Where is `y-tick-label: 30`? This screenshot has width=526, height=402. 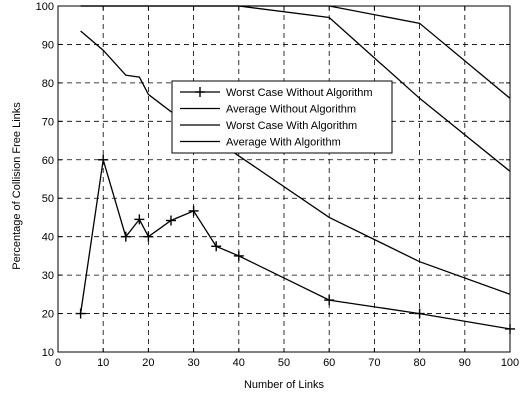 y-tick-label: 30 is located at coordinates (48, 276).